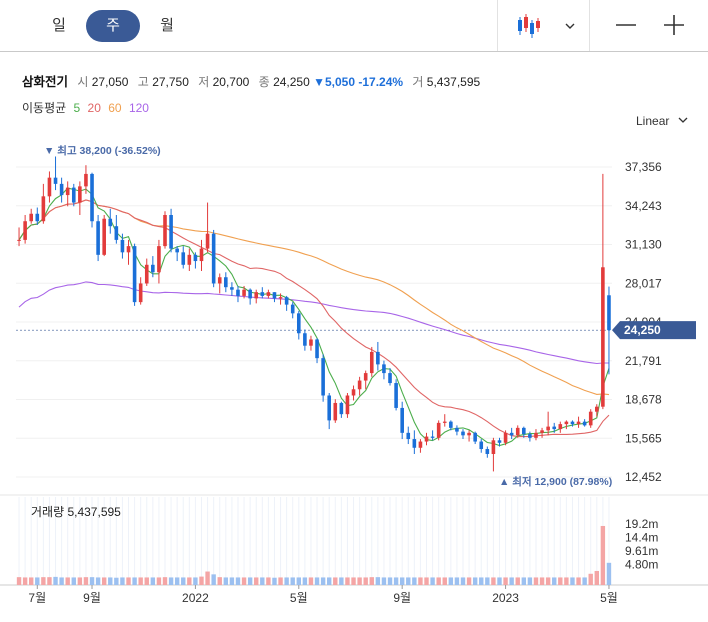  What do you see at coordinates (589, 25) in the screenshot?
I see `toolbar-divider` at bounding box center [589, 25].